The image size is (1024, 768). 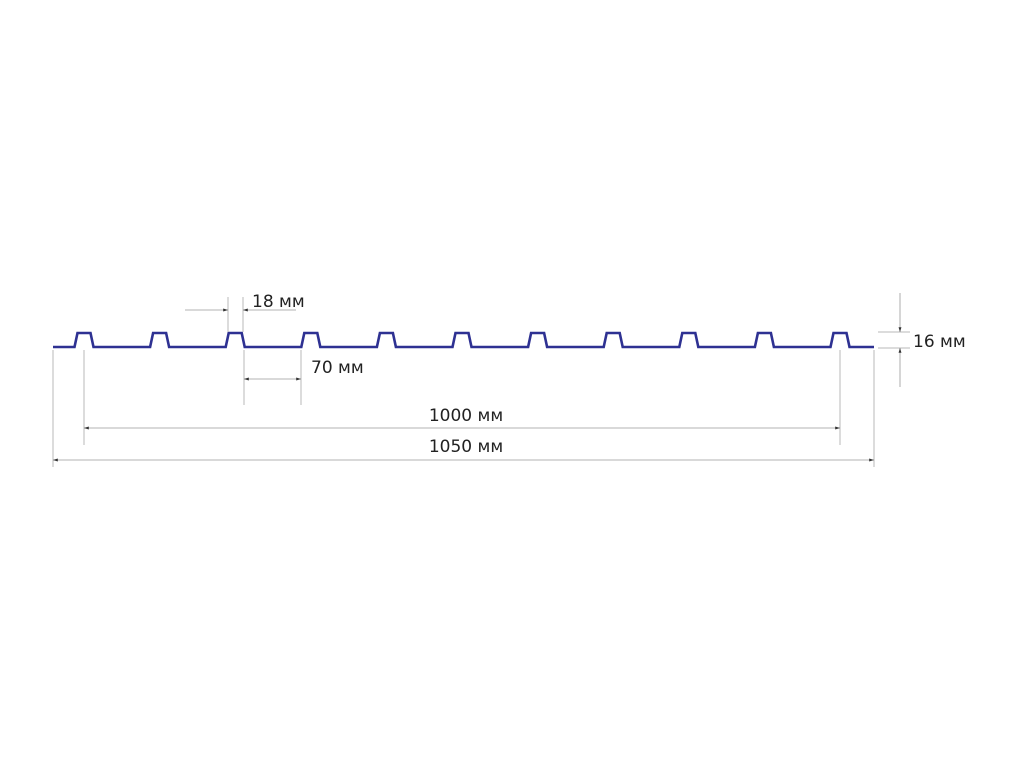 I want to click on dimension-total-width: 1050 мм, so click(x=463, y=408).